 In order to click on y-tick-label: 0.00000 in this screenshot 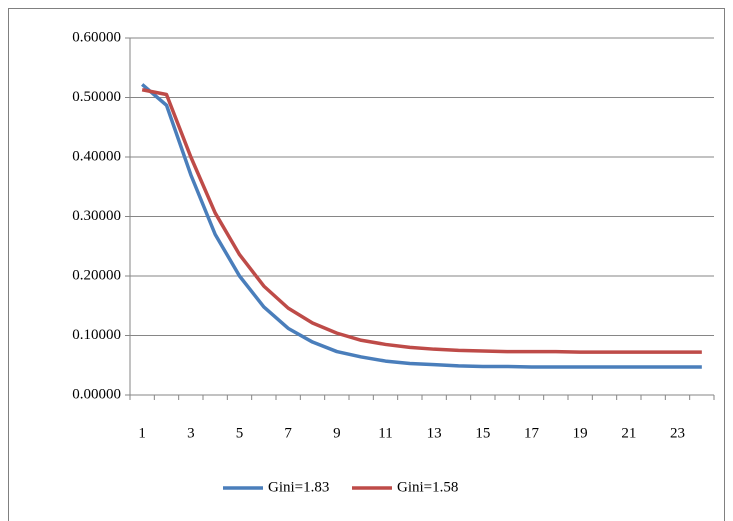, I will do `click(96, 394)`.